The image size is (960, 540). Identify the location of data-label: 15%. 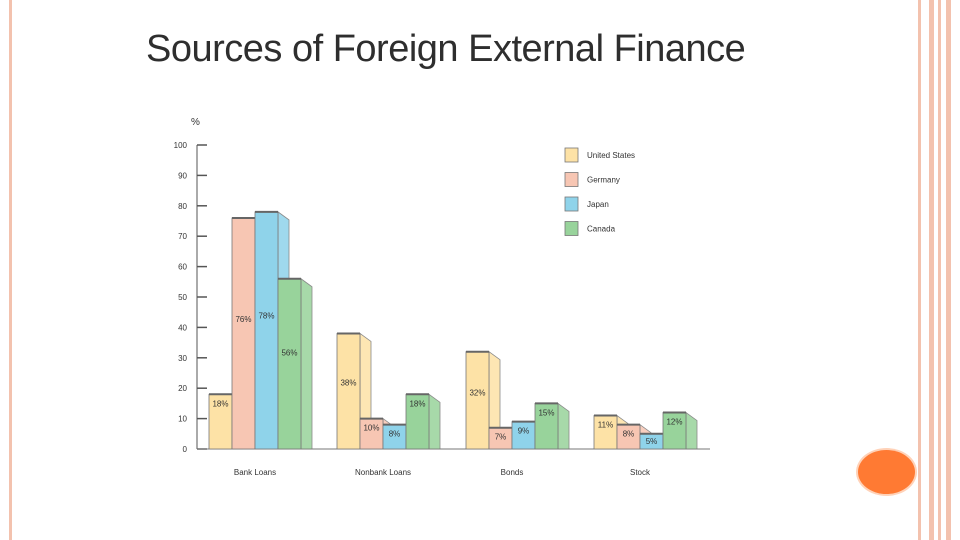
(546, 412).